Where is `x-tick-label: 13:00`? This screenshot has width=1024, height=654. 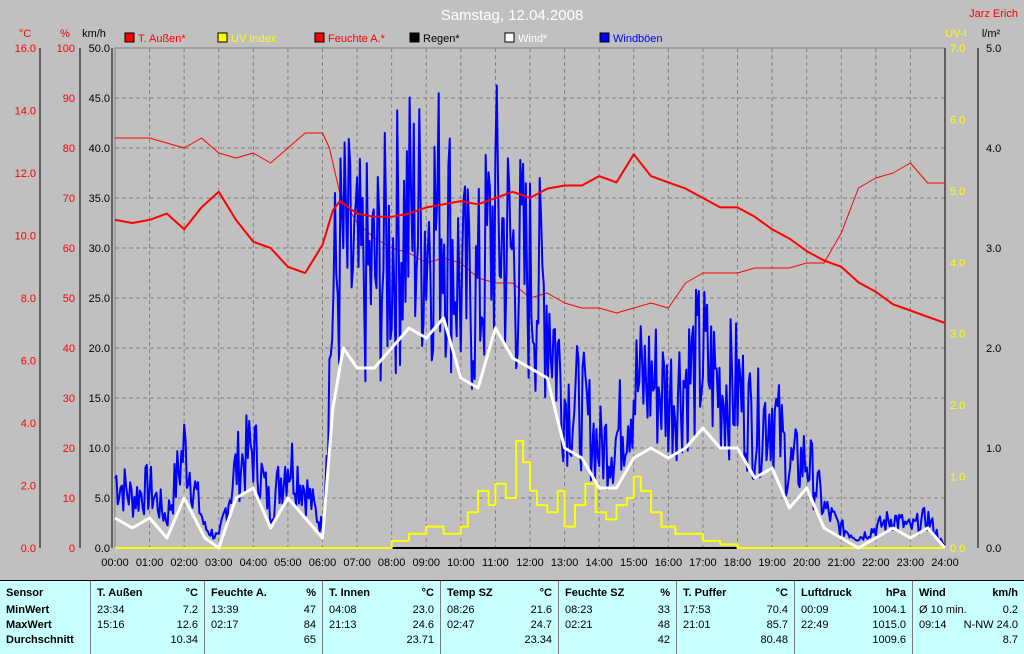
x-tick-label: 13:00 is located at coordinates (565, 563).